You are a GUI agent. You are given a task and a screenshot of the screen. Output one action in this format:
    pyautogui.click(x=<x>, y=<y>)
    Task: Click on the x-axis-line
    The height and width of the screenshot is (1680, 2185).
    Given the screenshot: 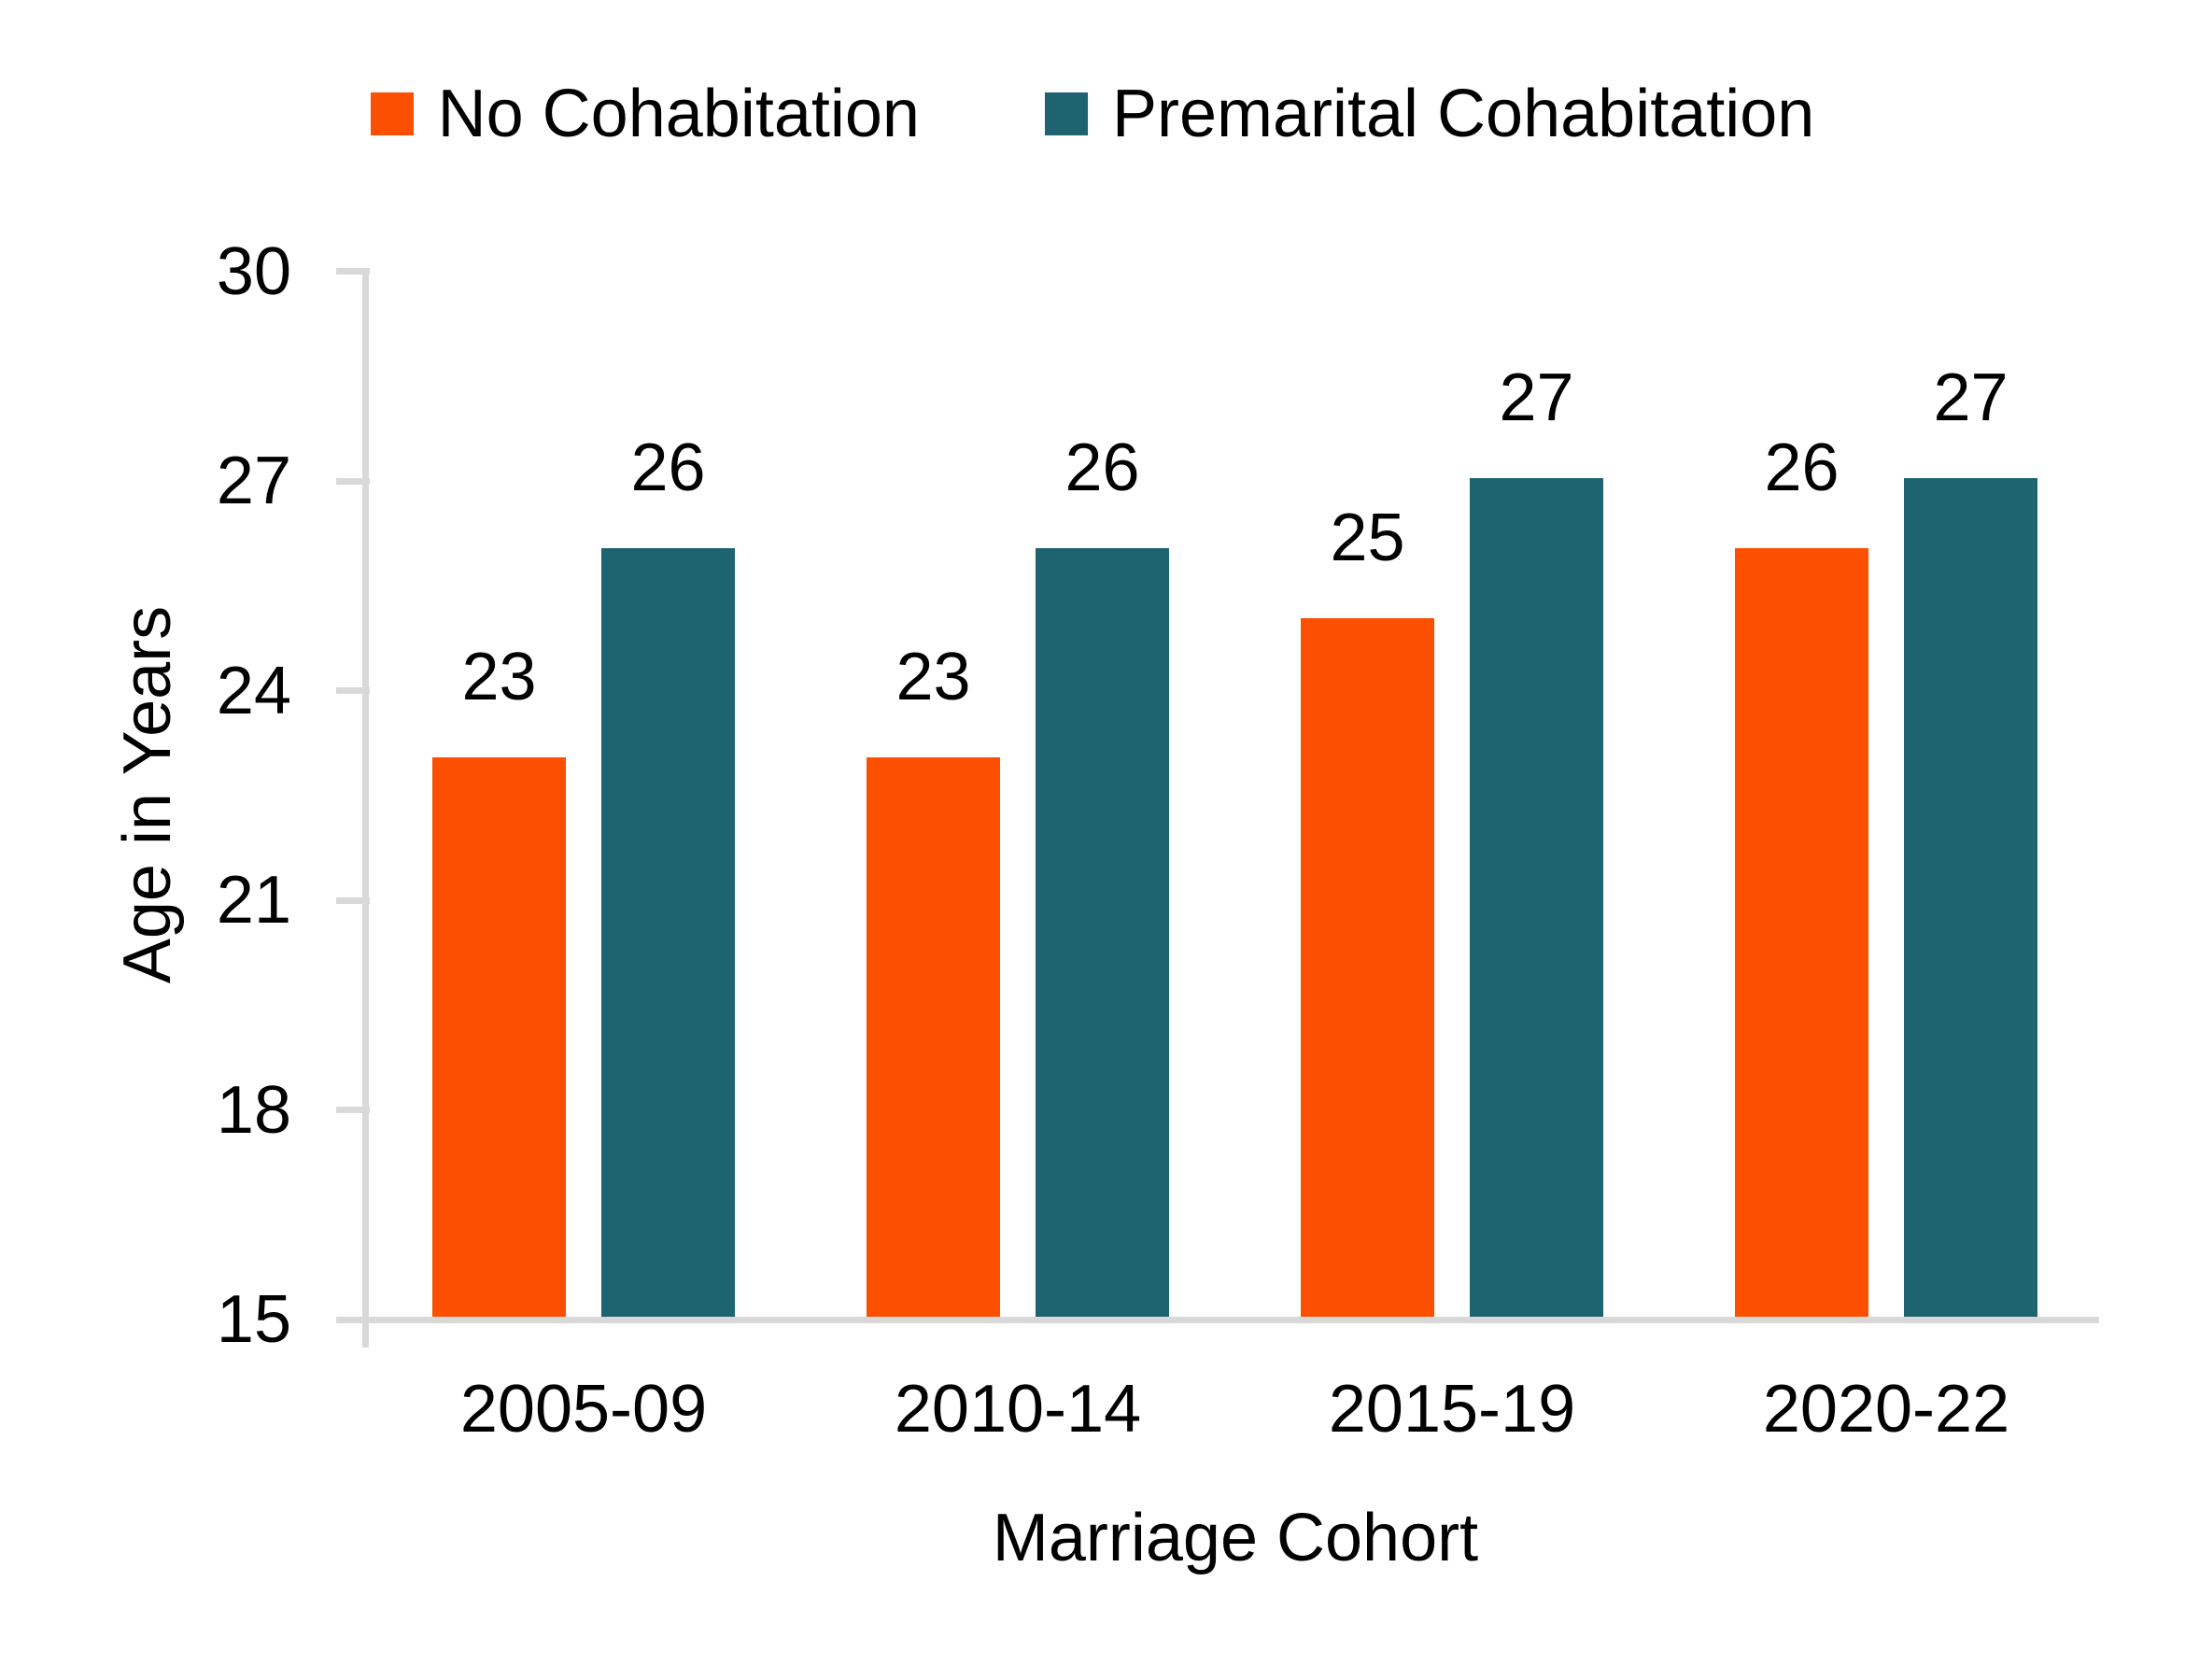 What is the action you would take?
    pyautogui.click(x=1219, y=1320)
    